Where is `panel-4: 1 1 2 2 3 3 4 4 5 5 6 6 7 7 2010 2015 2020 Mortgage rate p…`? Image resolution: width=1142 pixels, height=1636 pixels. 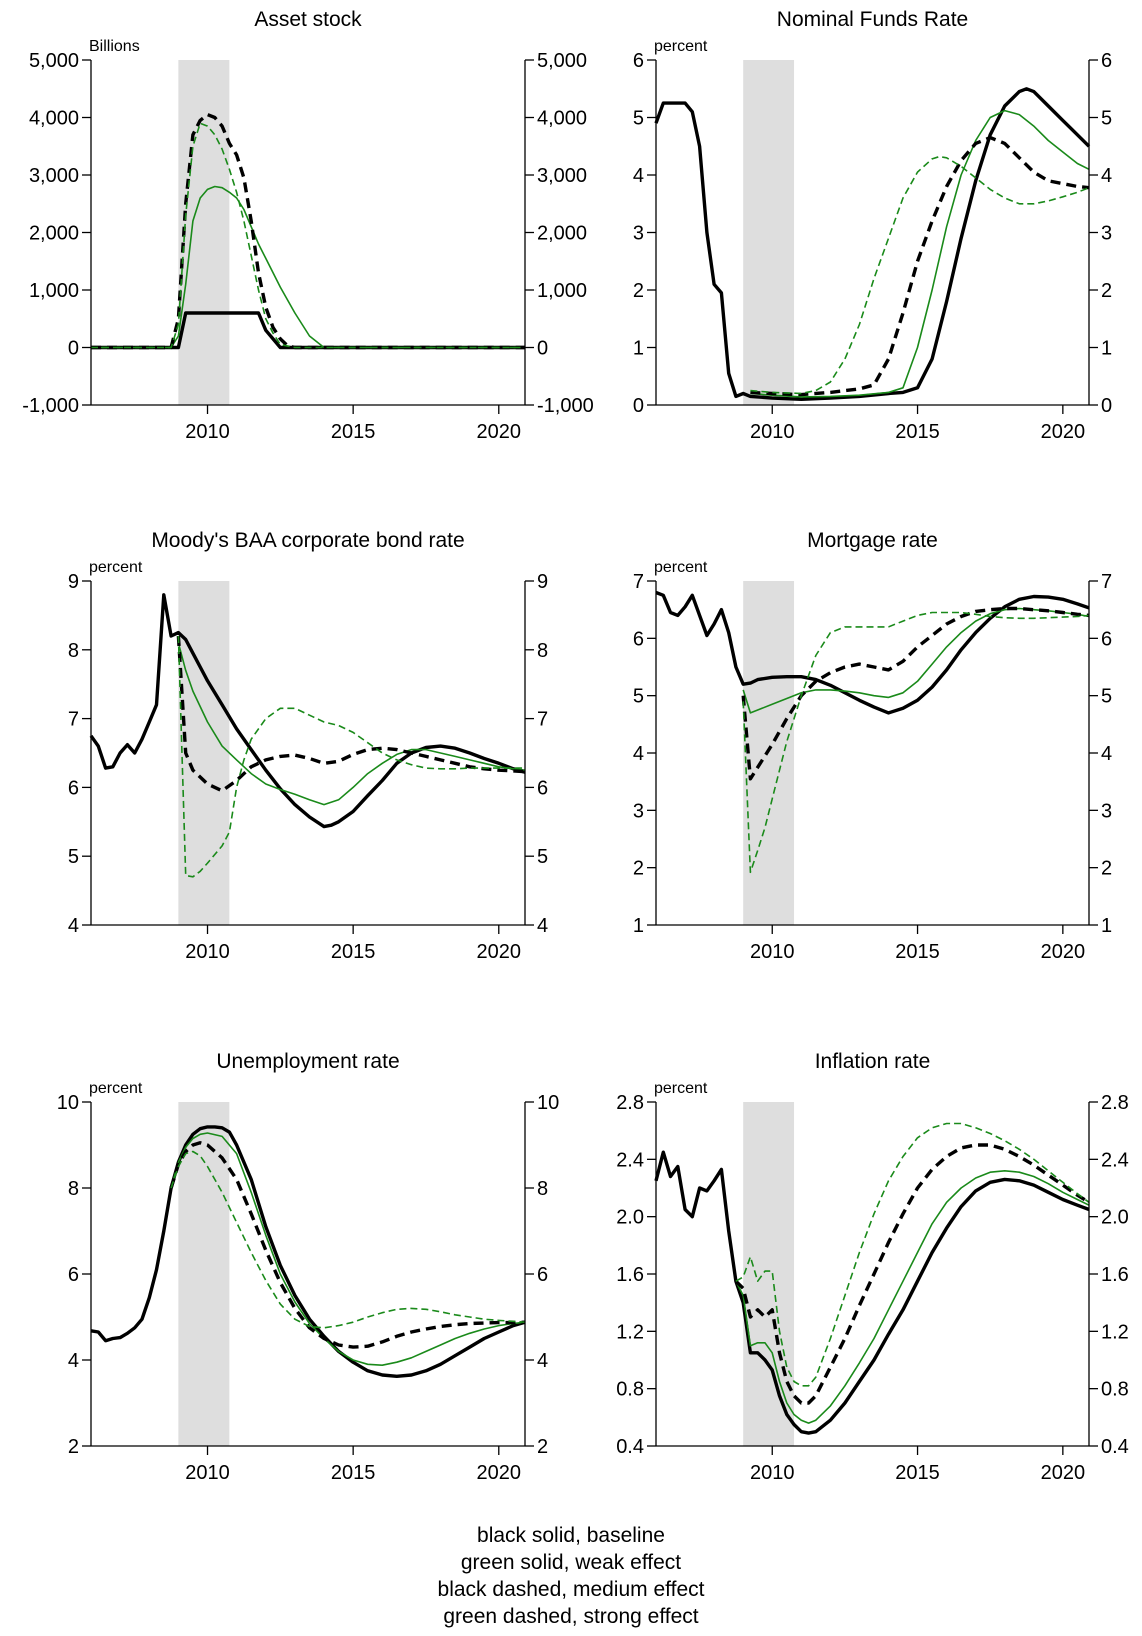
panel-4: 1 1 2 2 3 3 4 4 5 5 6 6 7 7 2010 2015 2020 Mortgage rate p… is located at coordinates (872, 746).